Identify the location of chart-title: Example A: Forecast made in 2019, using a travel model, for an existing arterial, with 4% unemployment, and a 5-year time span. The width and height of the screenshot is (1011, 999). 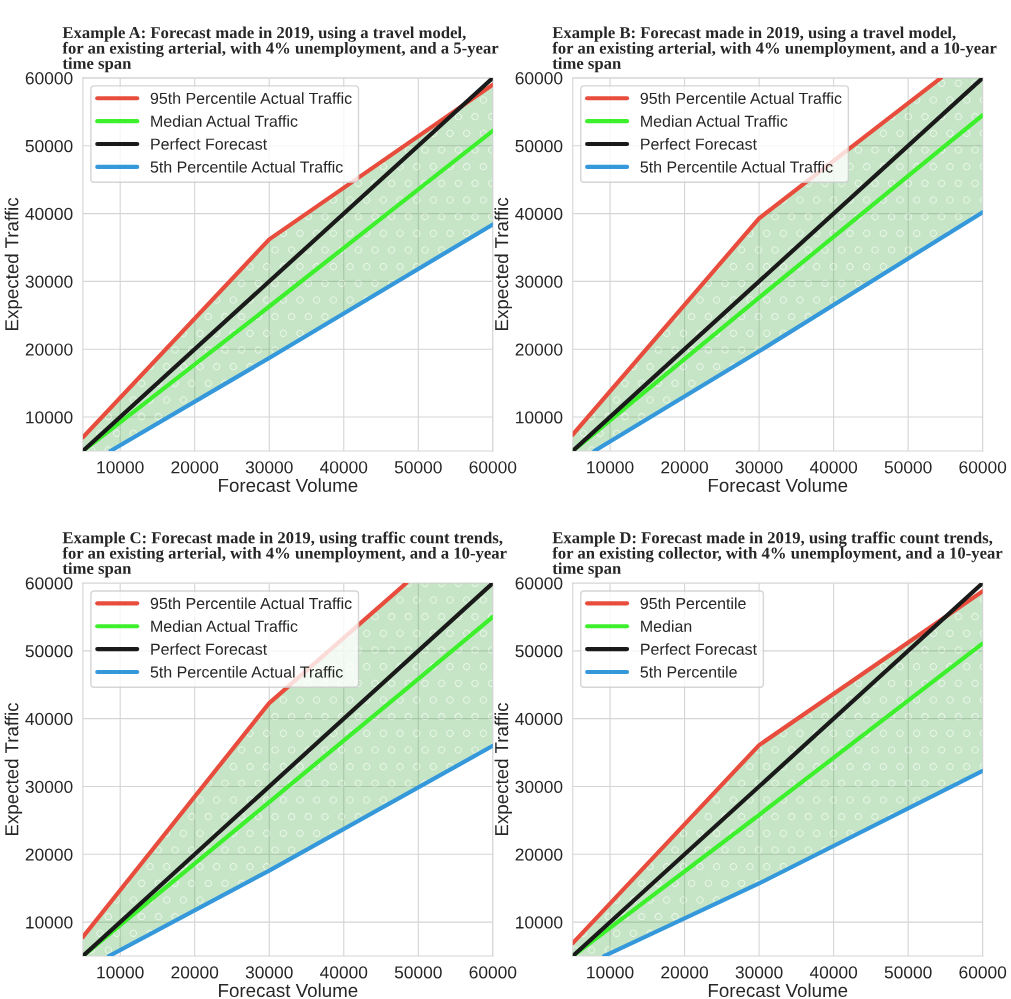
(280, 49).